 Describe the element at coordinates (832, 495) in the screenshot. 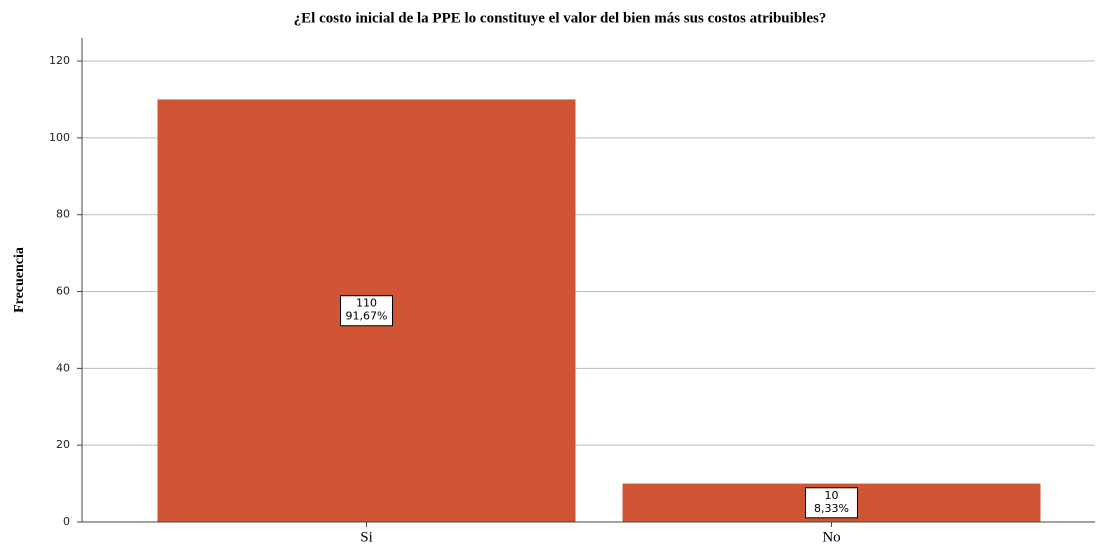

I see `data-label: 10` at that location.